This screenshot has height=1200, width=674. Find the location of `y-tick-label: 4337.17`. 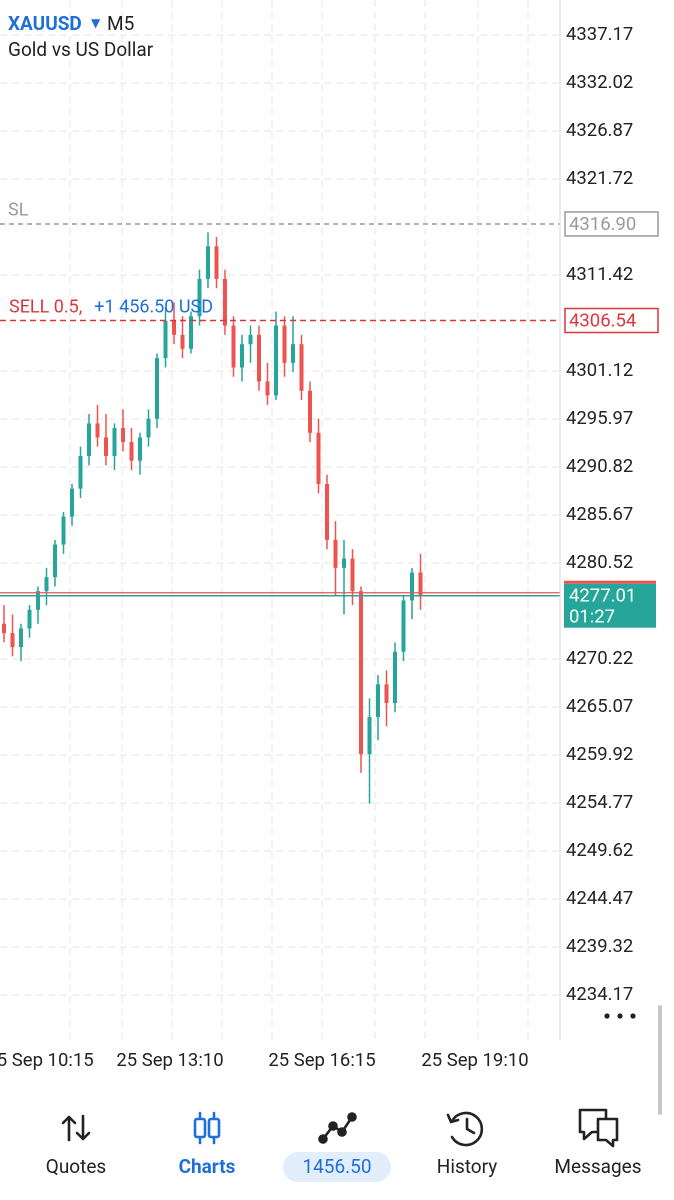

y-tick-label: 4337.17 is located at coordinates (599, 34).